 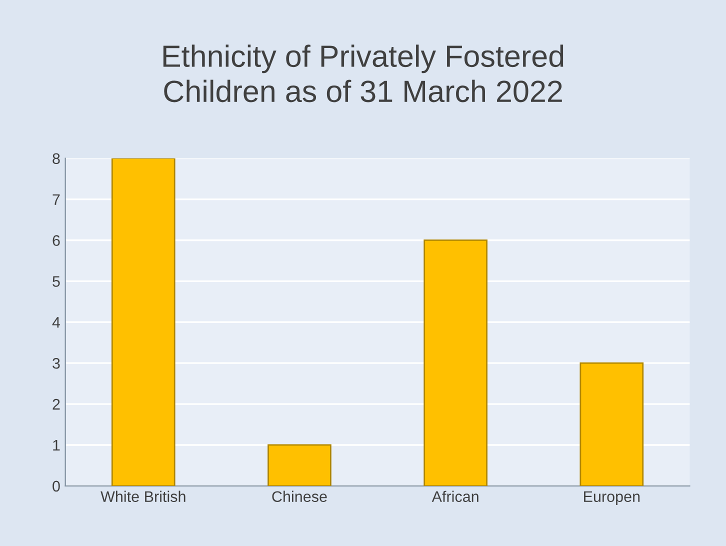 I want to click on y-tick-label: 1, so click(x=56, y=445).